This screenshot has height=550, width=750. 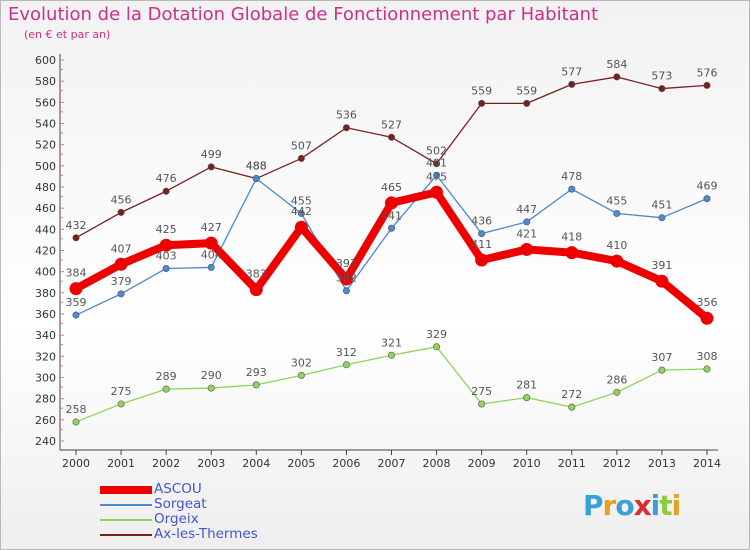 What do you see at coordinates (45, 208) in the screenshot?
I see `y-tick-label: 460` at bounding box center [45, 208].